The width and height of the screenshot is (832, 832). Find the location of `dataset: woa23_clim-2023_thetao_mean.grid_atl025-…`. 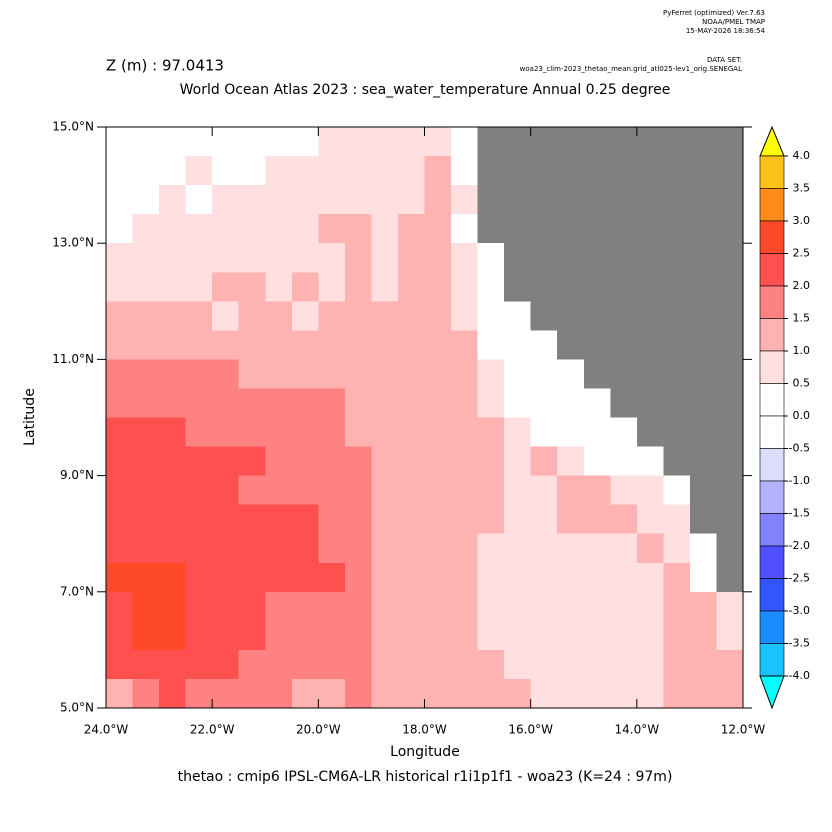

dataset: woa23_clim-2023_thetao_mean.grid_atl025-… is located at coordinates (631, 69).